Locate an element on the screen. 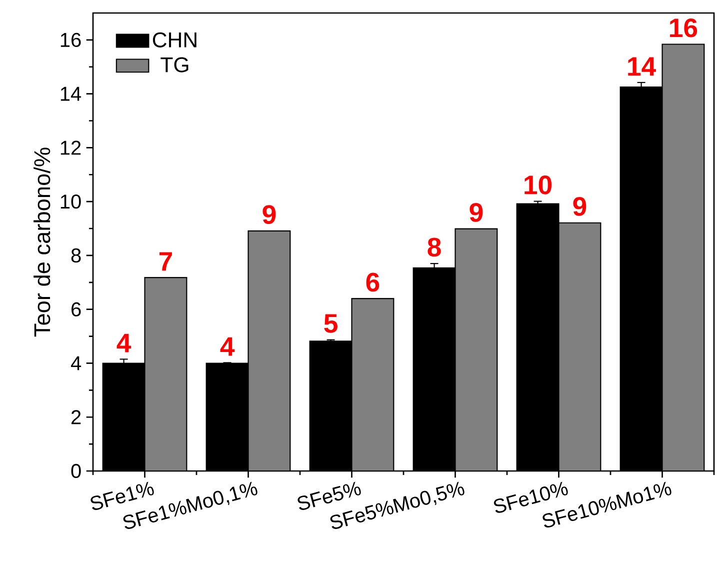 The height and width of the screenshot is (567, 718). y-tick-label: 6 is located at coordinates (76, 309).